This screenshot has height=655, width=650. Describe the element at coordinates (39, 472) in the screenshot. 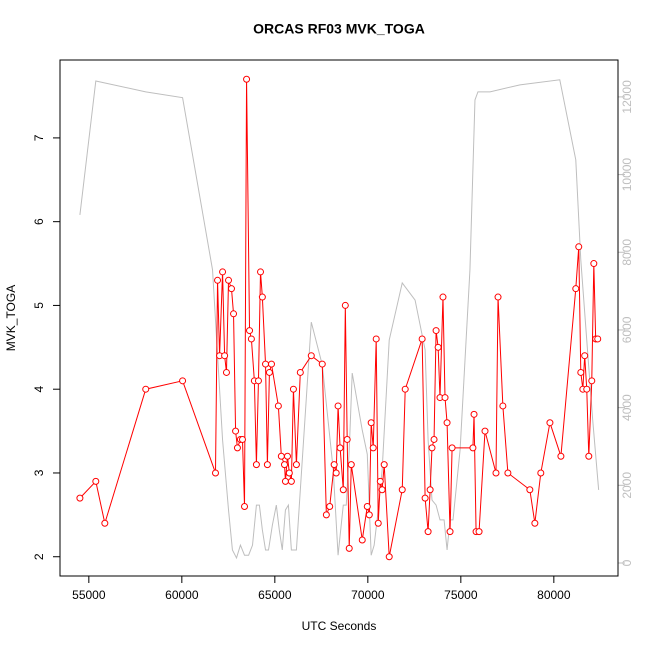

I see `y-tick-label: 3` at that location.